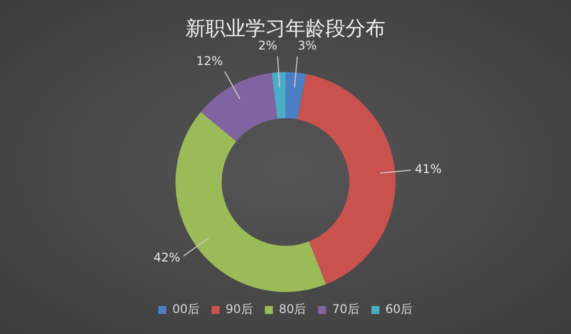  Describe the element at coordinates (209, 61) in the screenshot. I see `data-label: 12%` at that location.